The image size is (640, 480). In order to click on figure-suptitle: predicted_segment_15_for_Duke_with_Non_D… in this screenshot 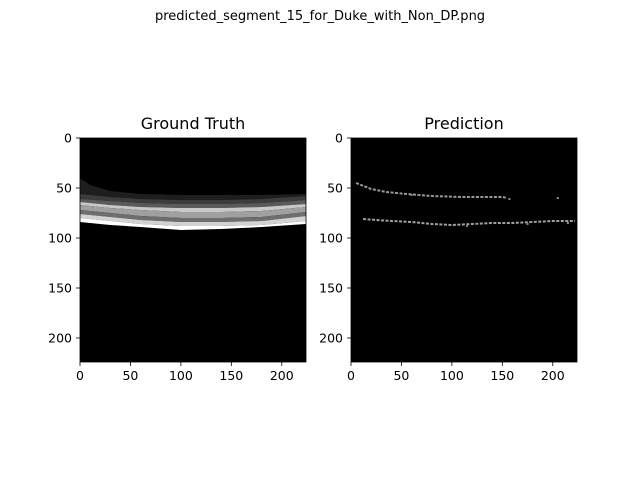, I will do `click(320, 16)`.